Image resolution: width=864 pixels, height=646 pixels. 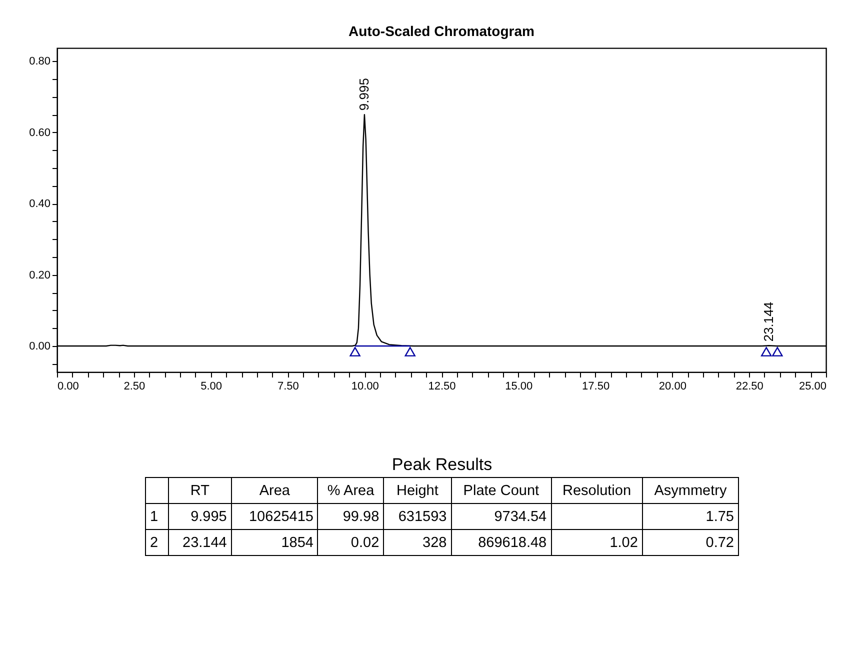 What do you see at coordinates (351, 491) in the screenshot?
I see `category-label: % Area` at bounding box center [351, 491].